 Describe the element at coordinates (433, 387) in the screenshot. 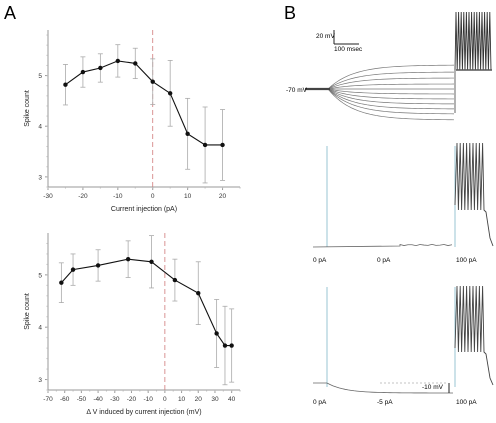

I see `row3-scale-label: -10 mV` at that location.